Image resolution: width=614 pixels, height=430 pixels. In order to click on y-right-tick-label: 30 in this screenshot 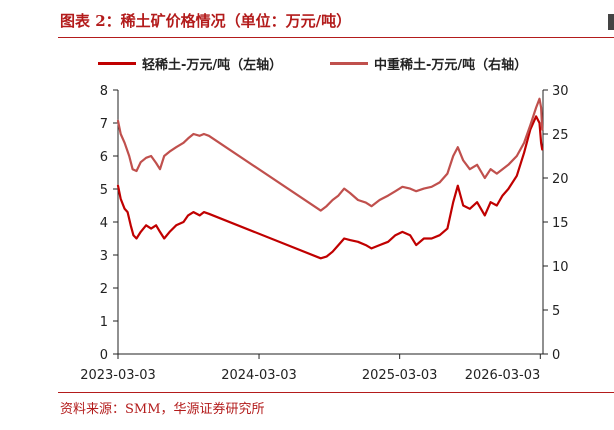, I will do `click(560, 91)`.